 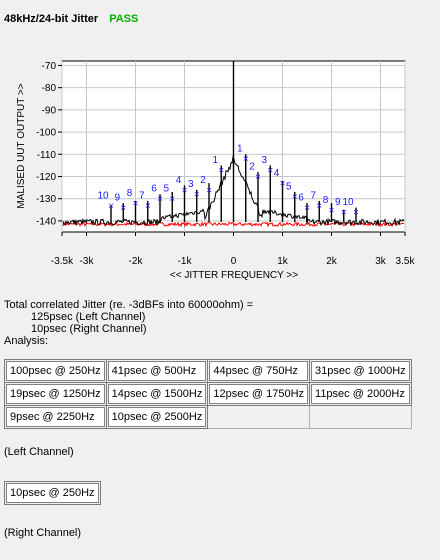 I want to click on table-row: 9psec @ 2250Hz 10psec @ 2500Hz, so click(x=208, y=417).